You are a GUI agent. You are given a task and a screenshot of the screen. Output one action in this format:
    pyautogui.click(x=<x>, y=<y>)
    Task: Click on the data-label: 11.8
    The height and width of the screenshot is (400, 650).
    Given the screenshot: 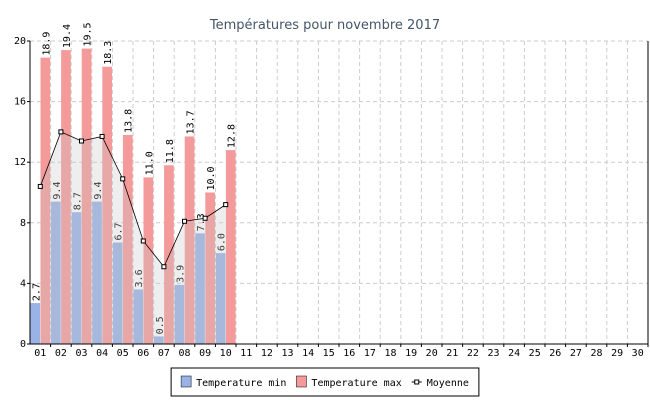 What is the action you would take?
    pyautogui.click(x=170, y=151)
    